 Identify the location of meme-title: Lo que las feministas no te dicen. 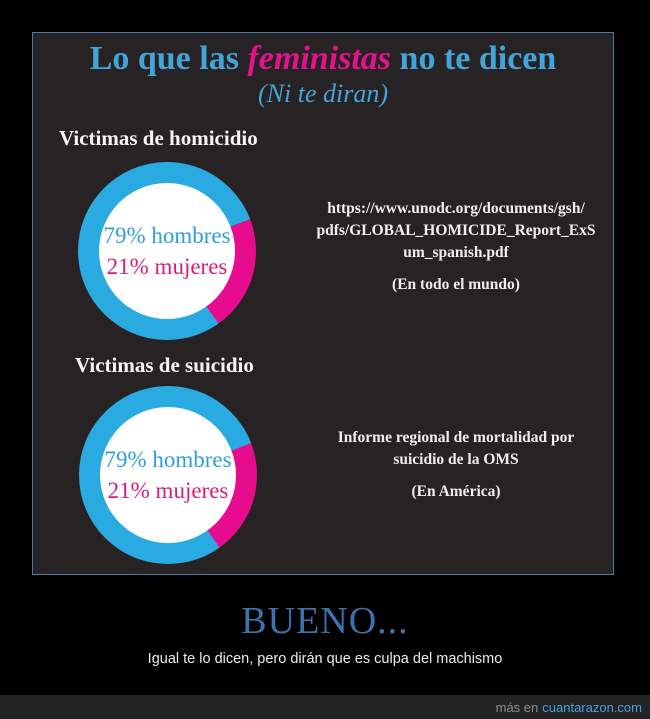
(323, 59).